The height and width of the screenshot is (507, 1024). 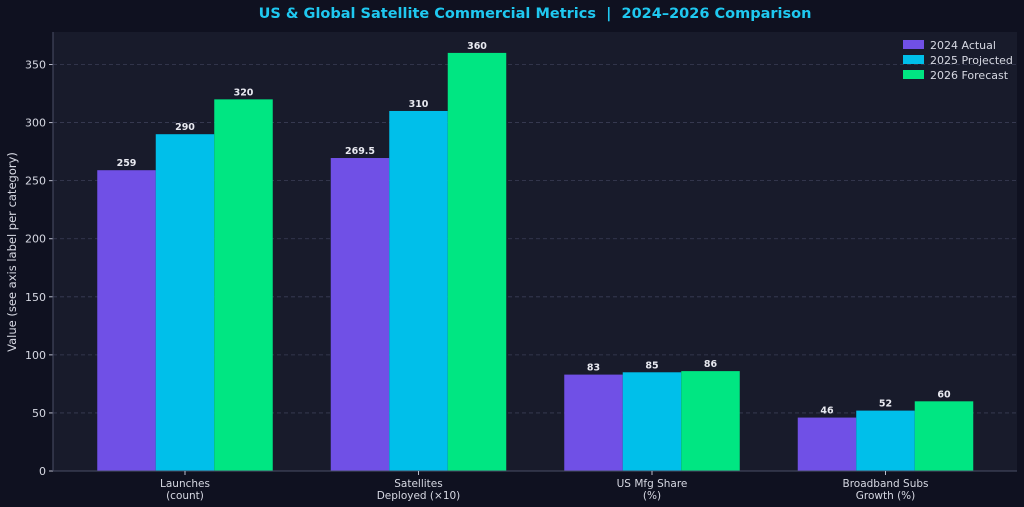 I want to click on x-tick-label: Growth (%), so click(x=886, y=496).